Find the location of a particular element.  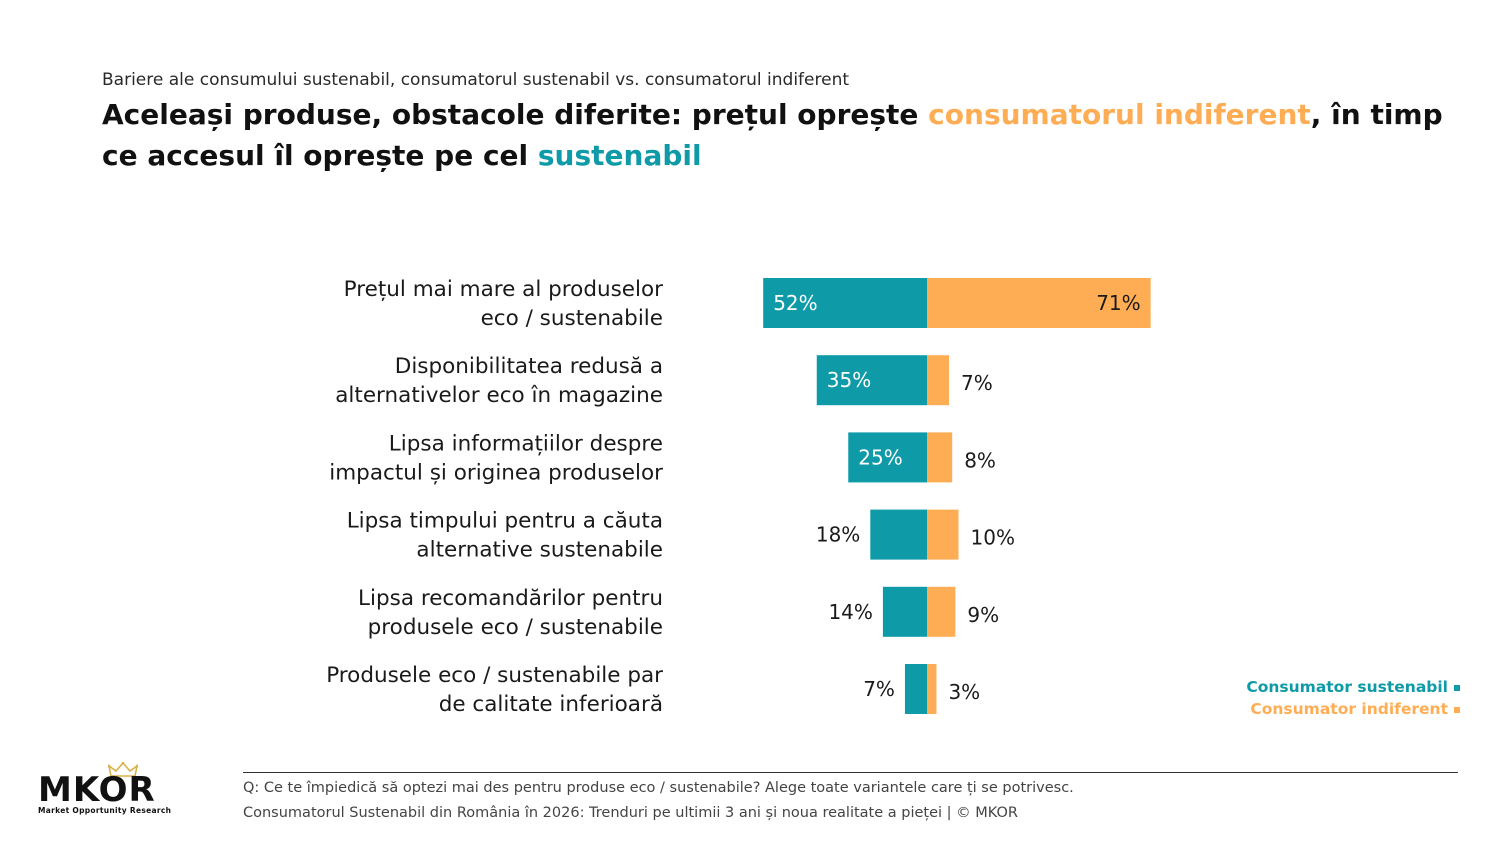

data-label-indiferent: 3% is located at coordinates (964, 692).